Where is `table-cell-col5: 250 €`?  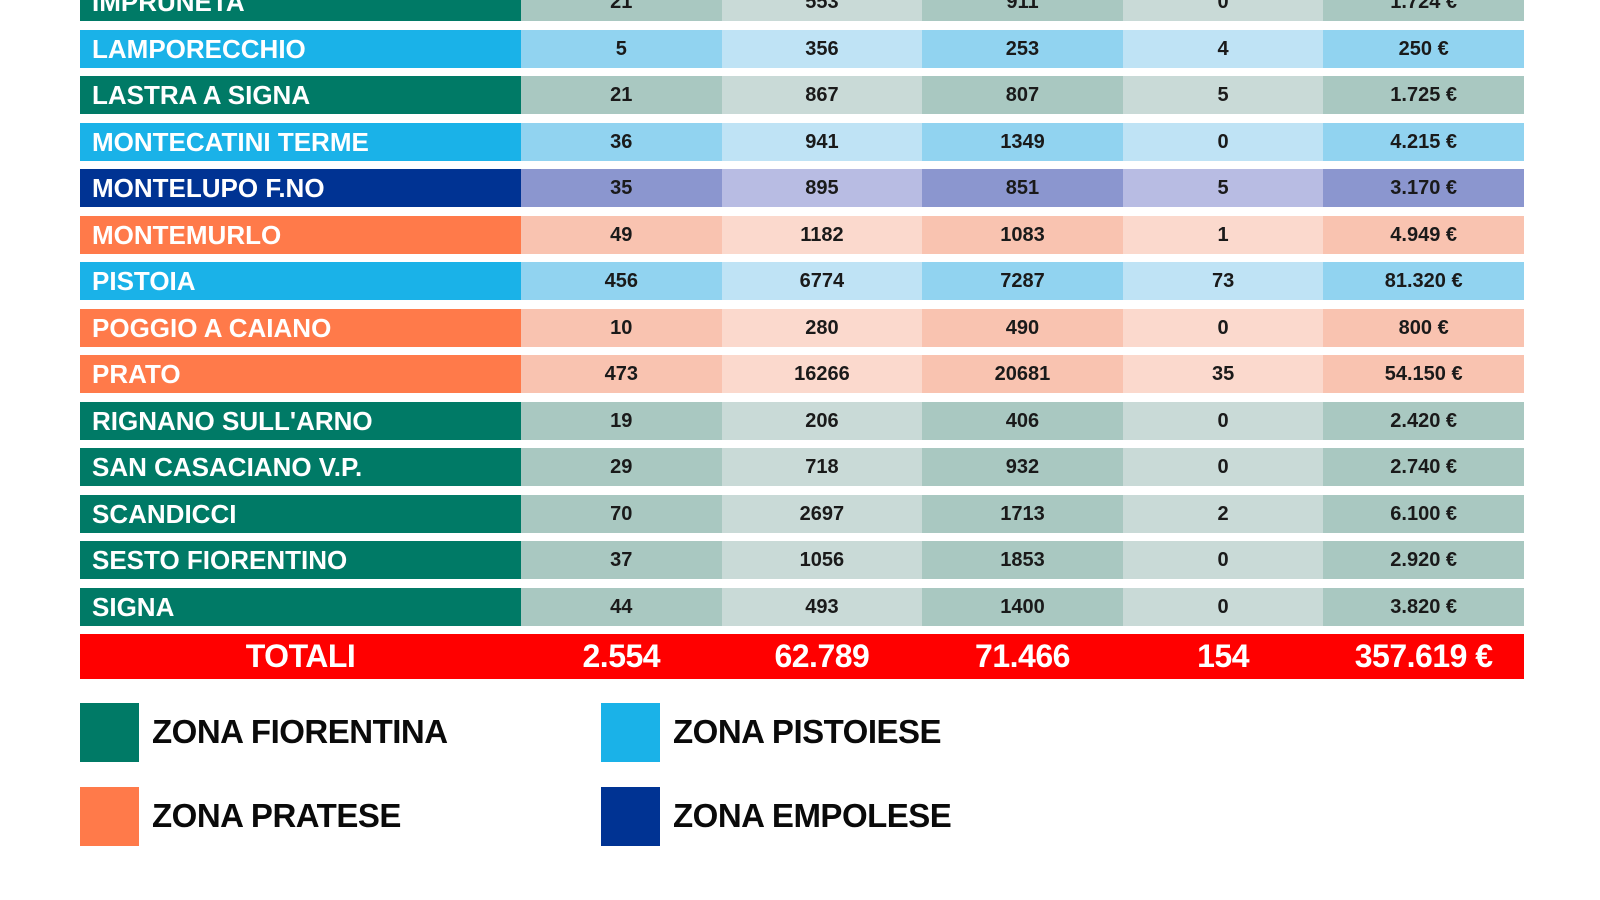 table-cell-col5: 250 € is located at coordinates (1423, 48).